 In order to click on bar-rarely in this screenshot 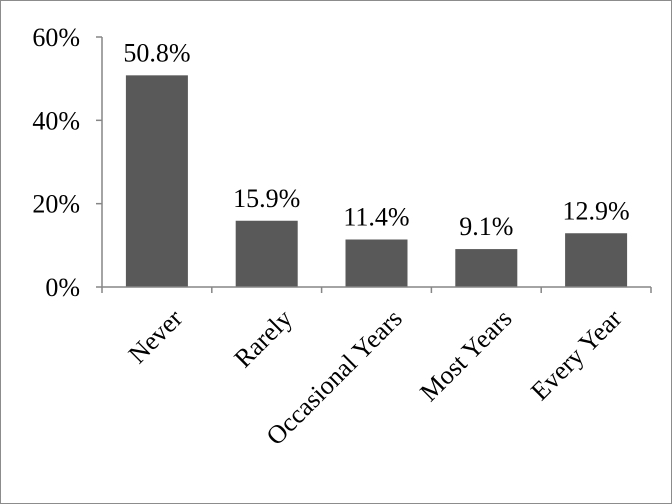, I will do `click(266, 253)`.